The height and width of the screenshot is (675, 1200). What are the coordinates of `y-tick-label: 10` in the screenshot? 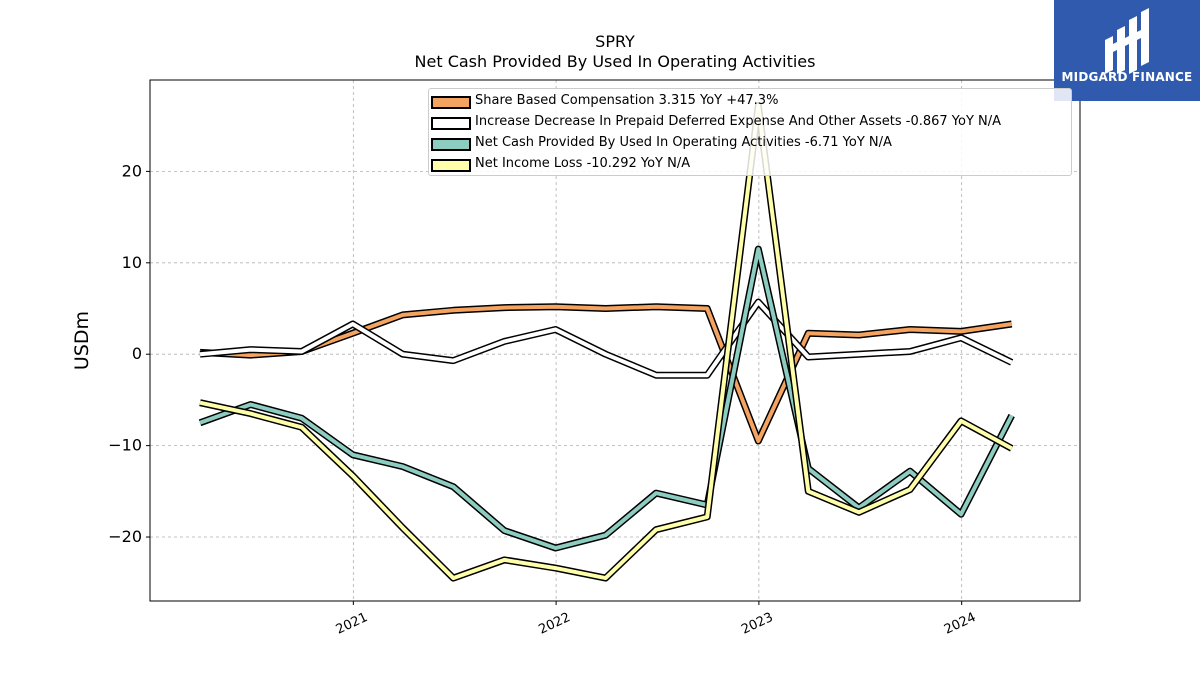 It's located at (132, 262).